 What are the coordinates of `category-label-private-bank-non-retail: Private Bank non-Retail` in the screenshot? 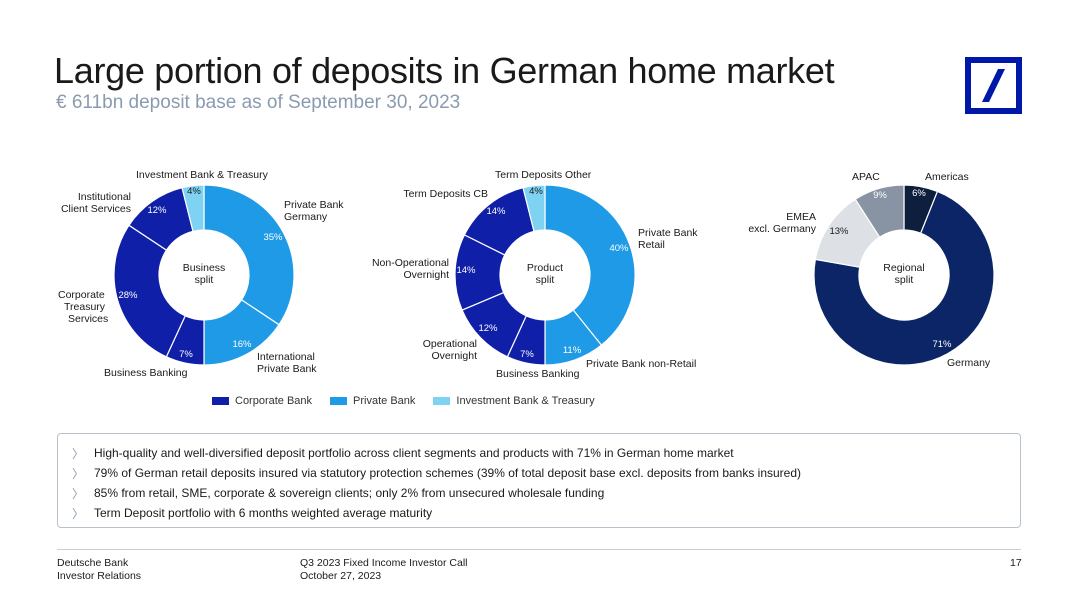 It's located at (641, 364).